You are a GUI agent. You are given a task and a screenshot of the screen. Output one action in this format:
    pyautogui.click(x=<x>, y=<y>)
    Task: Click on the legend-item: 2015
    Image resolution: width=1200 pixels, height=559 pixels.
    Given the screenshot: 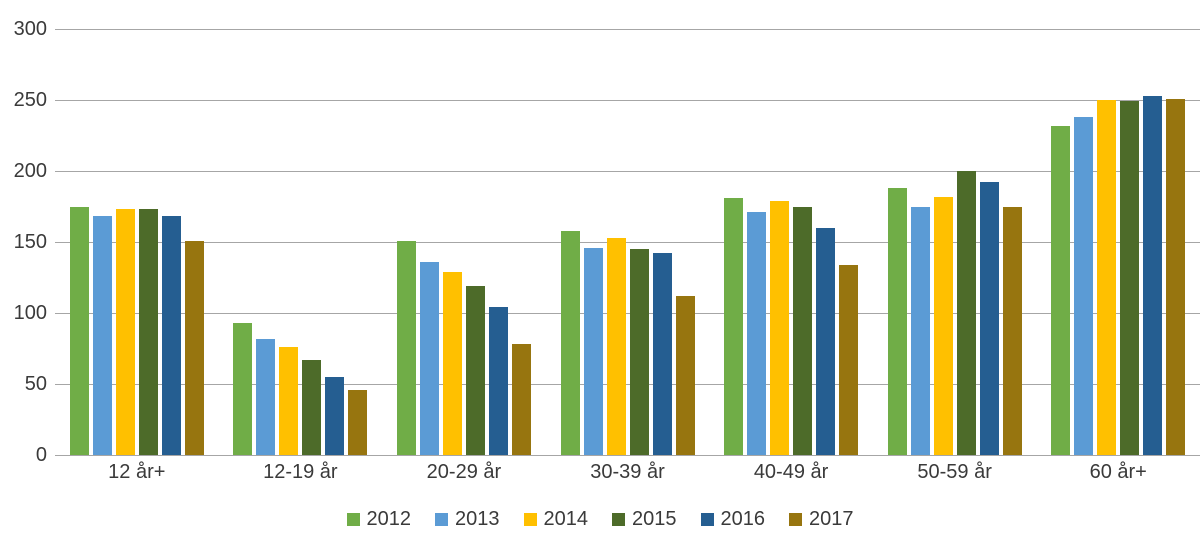 What is the action you would take?
    pyautogui.click(x=644, y=519)
    